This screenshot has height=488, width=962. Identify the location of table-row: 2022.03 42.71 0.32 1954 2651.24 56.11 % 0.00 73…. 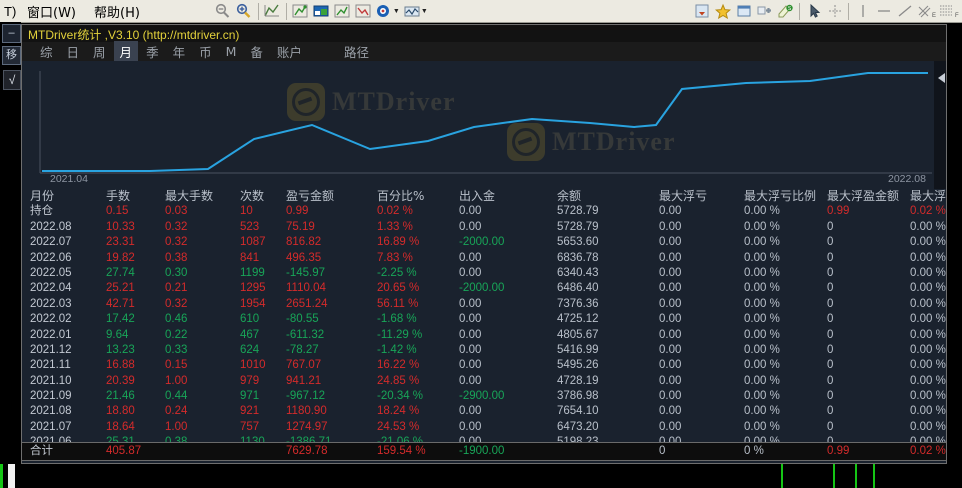
(484, 304).